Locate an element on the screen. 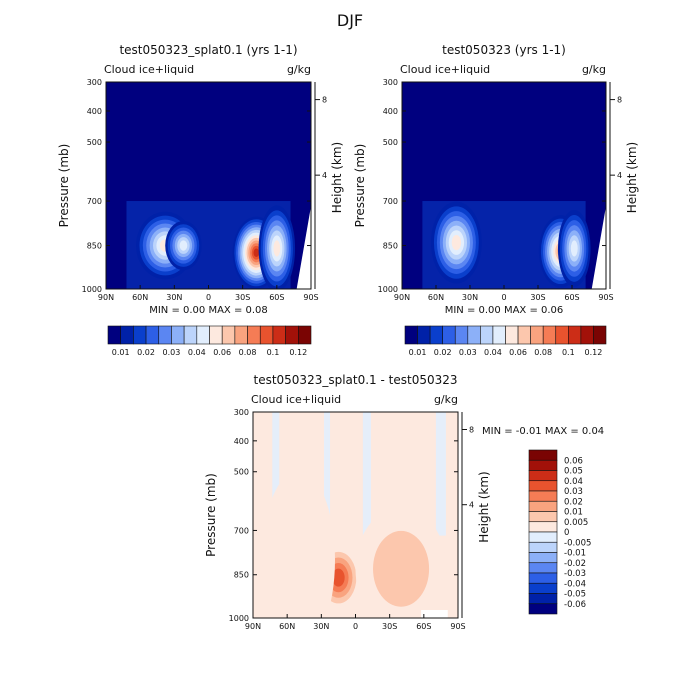  colorbar-label: 0 is located at coordinates (566, 533).